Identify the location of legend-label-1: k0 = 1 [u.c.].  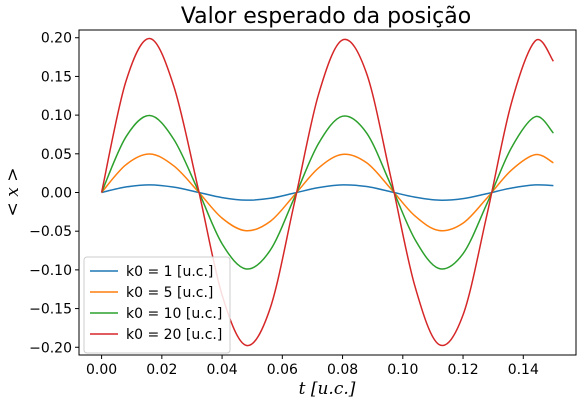
(169, 272).